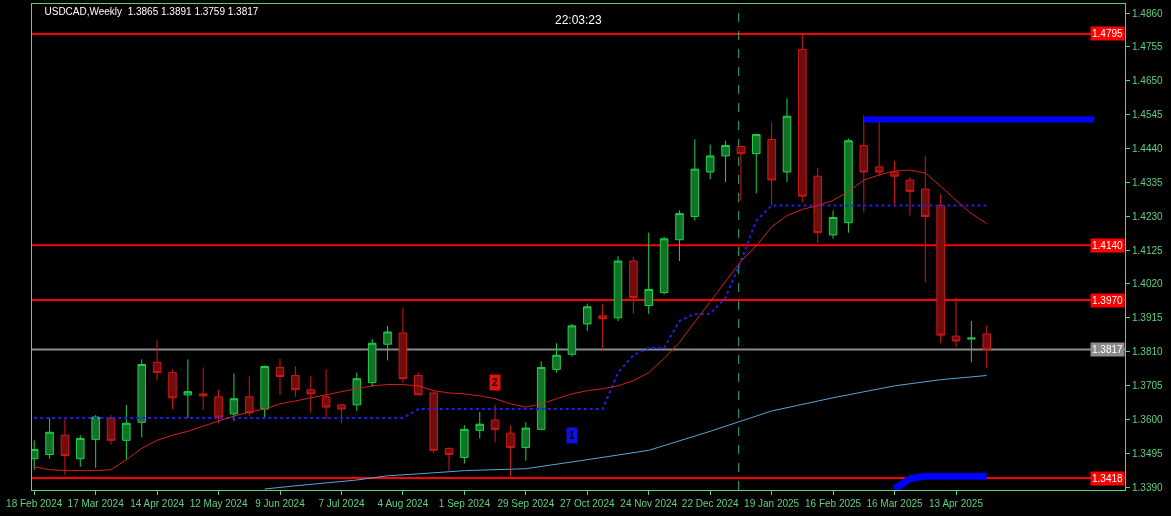 This screenshot has width=1171, height=516. I want to click on annotation: 1, so click(572, 435).